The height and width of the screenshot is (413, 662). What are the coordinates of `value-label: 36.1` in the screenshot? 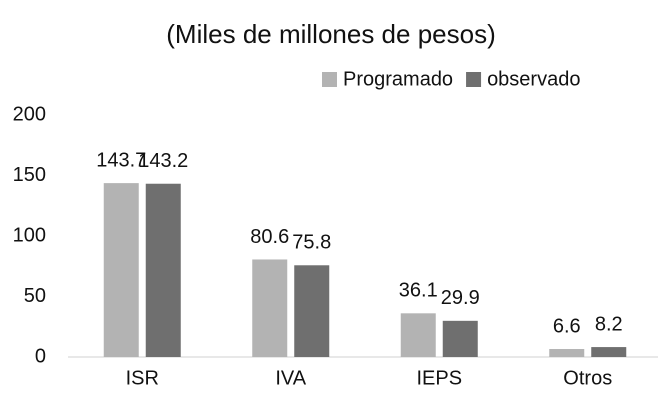 It's located at (418, 291).